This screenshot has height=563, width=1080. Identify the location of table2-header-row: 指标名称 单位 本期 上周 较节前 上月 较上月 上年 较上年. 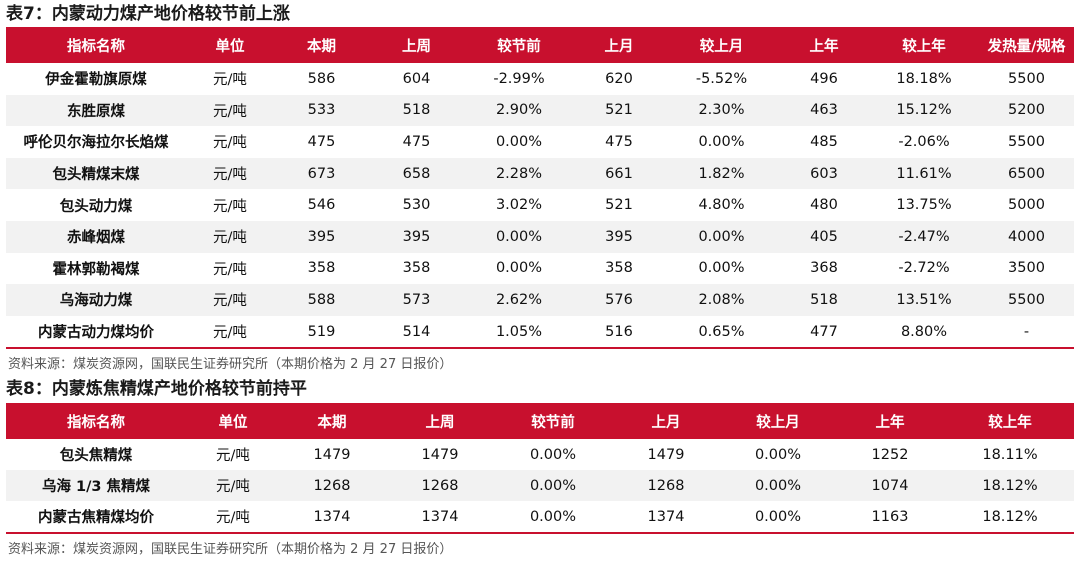
(540, 421).